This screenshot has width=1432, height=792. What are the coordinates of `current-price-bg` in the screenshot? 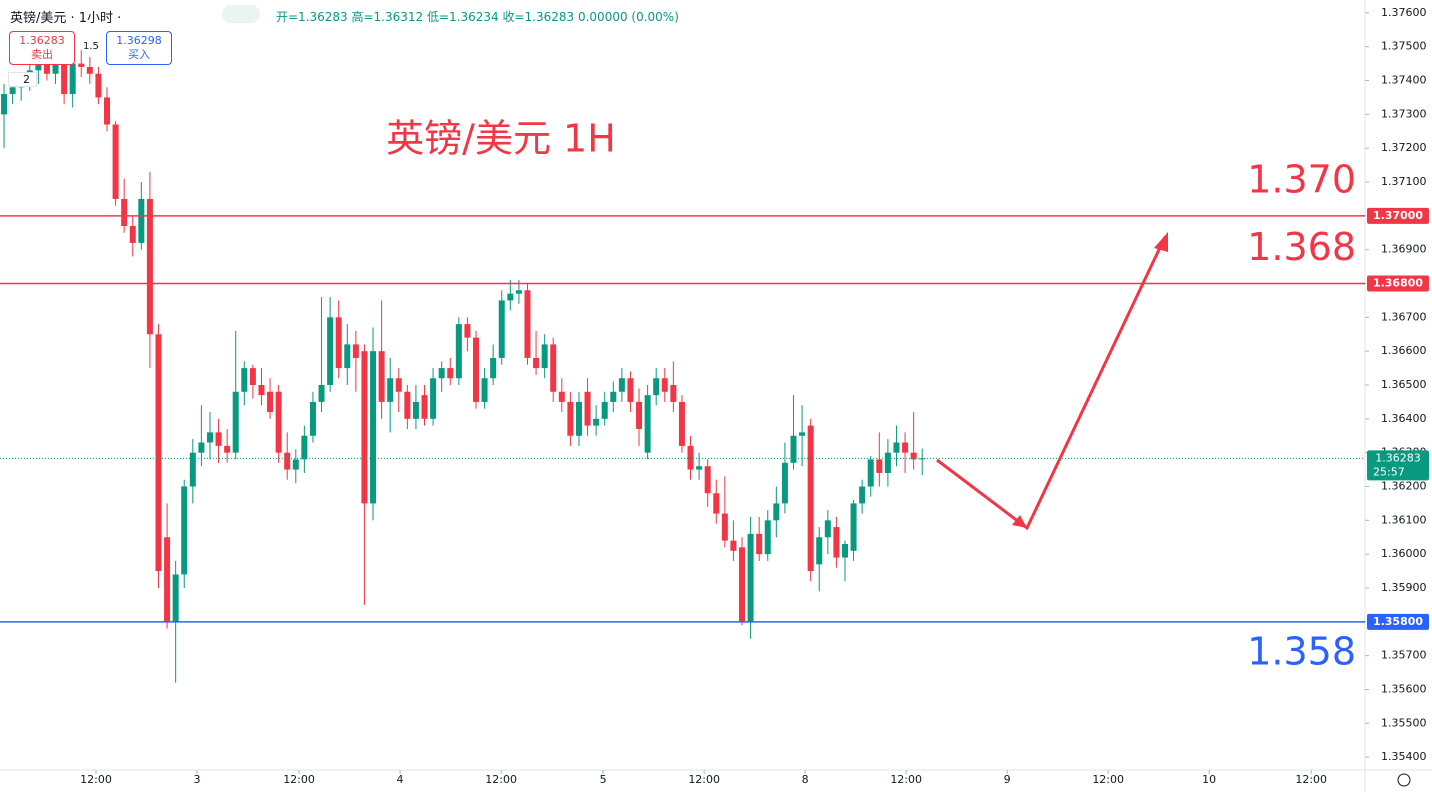 It's located at (1398, 465).